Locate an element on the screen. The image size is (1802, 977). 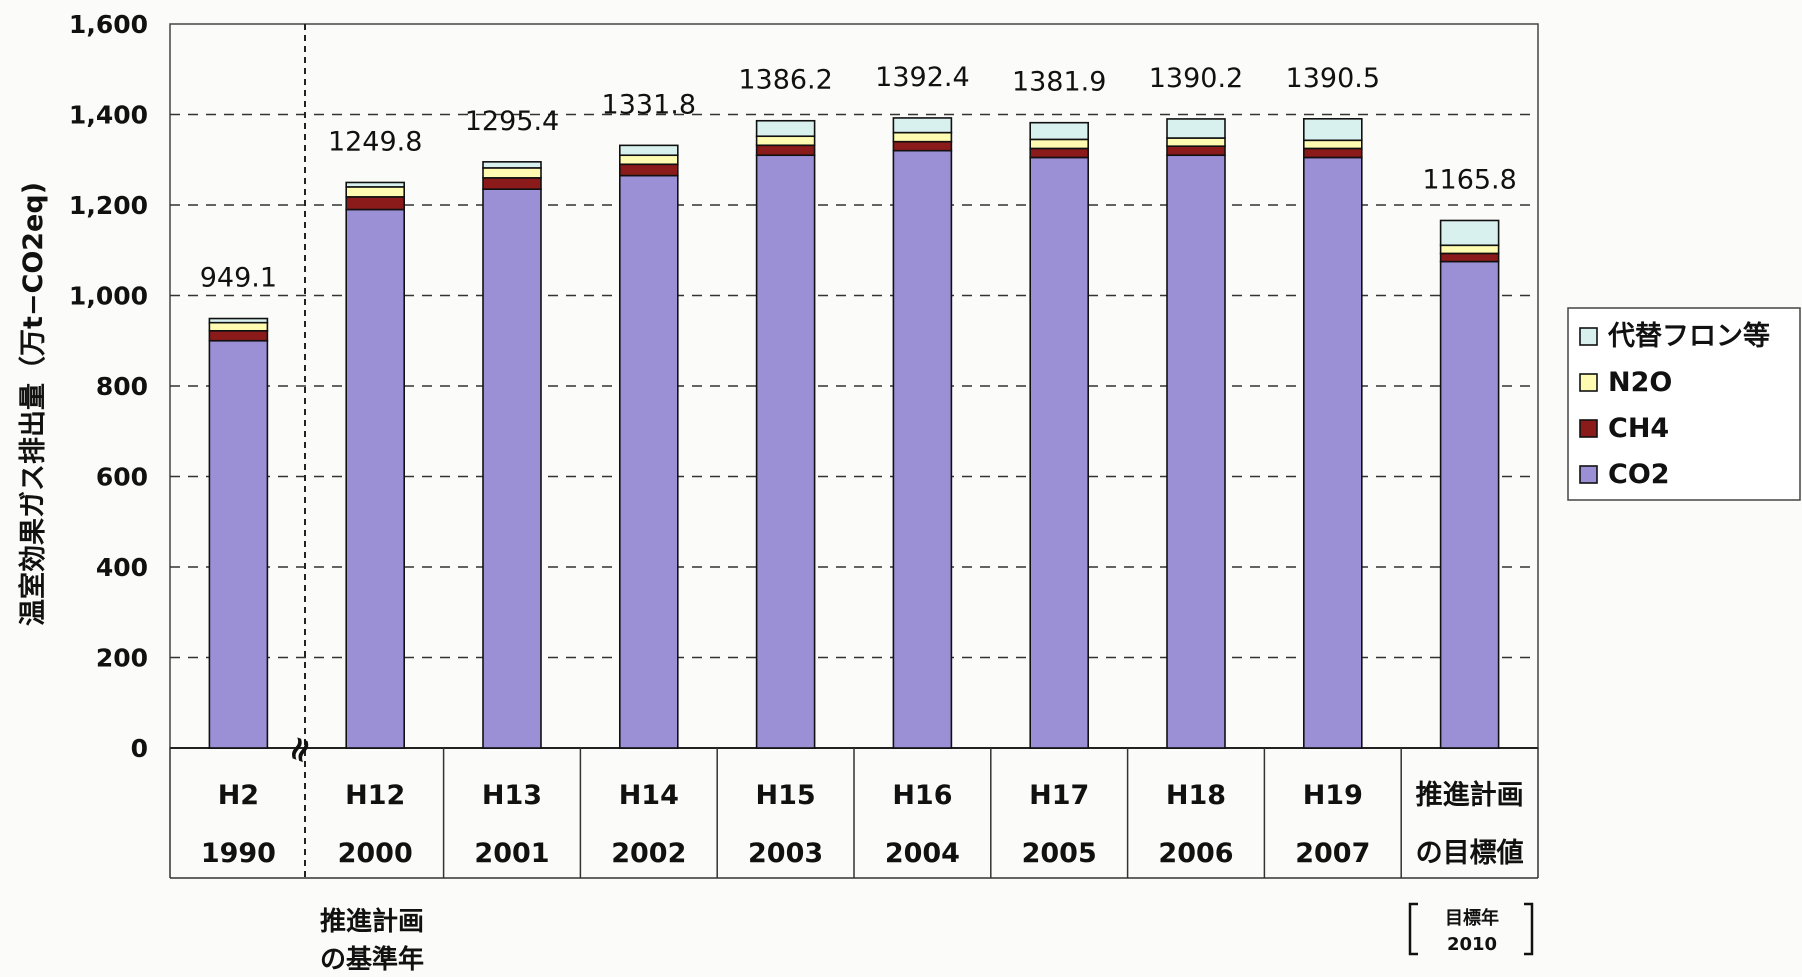
target-year-note: 目標年 2010 is located at coordinates (1471, 929).